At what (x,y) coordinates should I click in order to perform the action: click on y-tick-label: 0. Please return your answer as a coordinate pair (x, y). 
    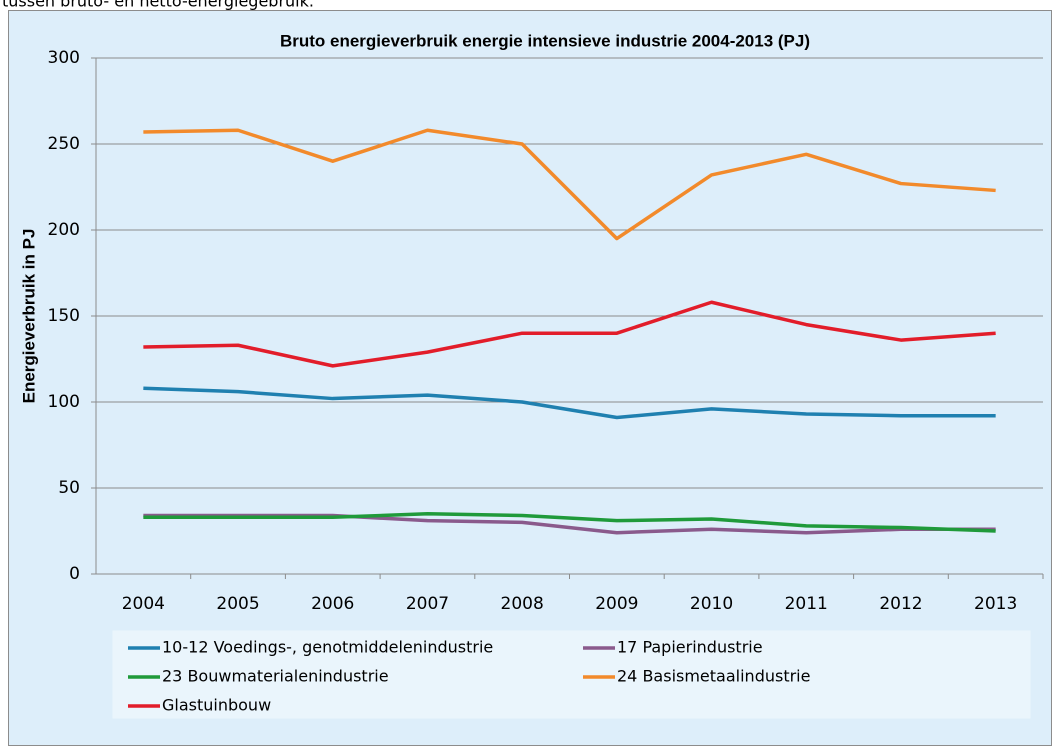
    Looking at the image, I should click on (74, 574).